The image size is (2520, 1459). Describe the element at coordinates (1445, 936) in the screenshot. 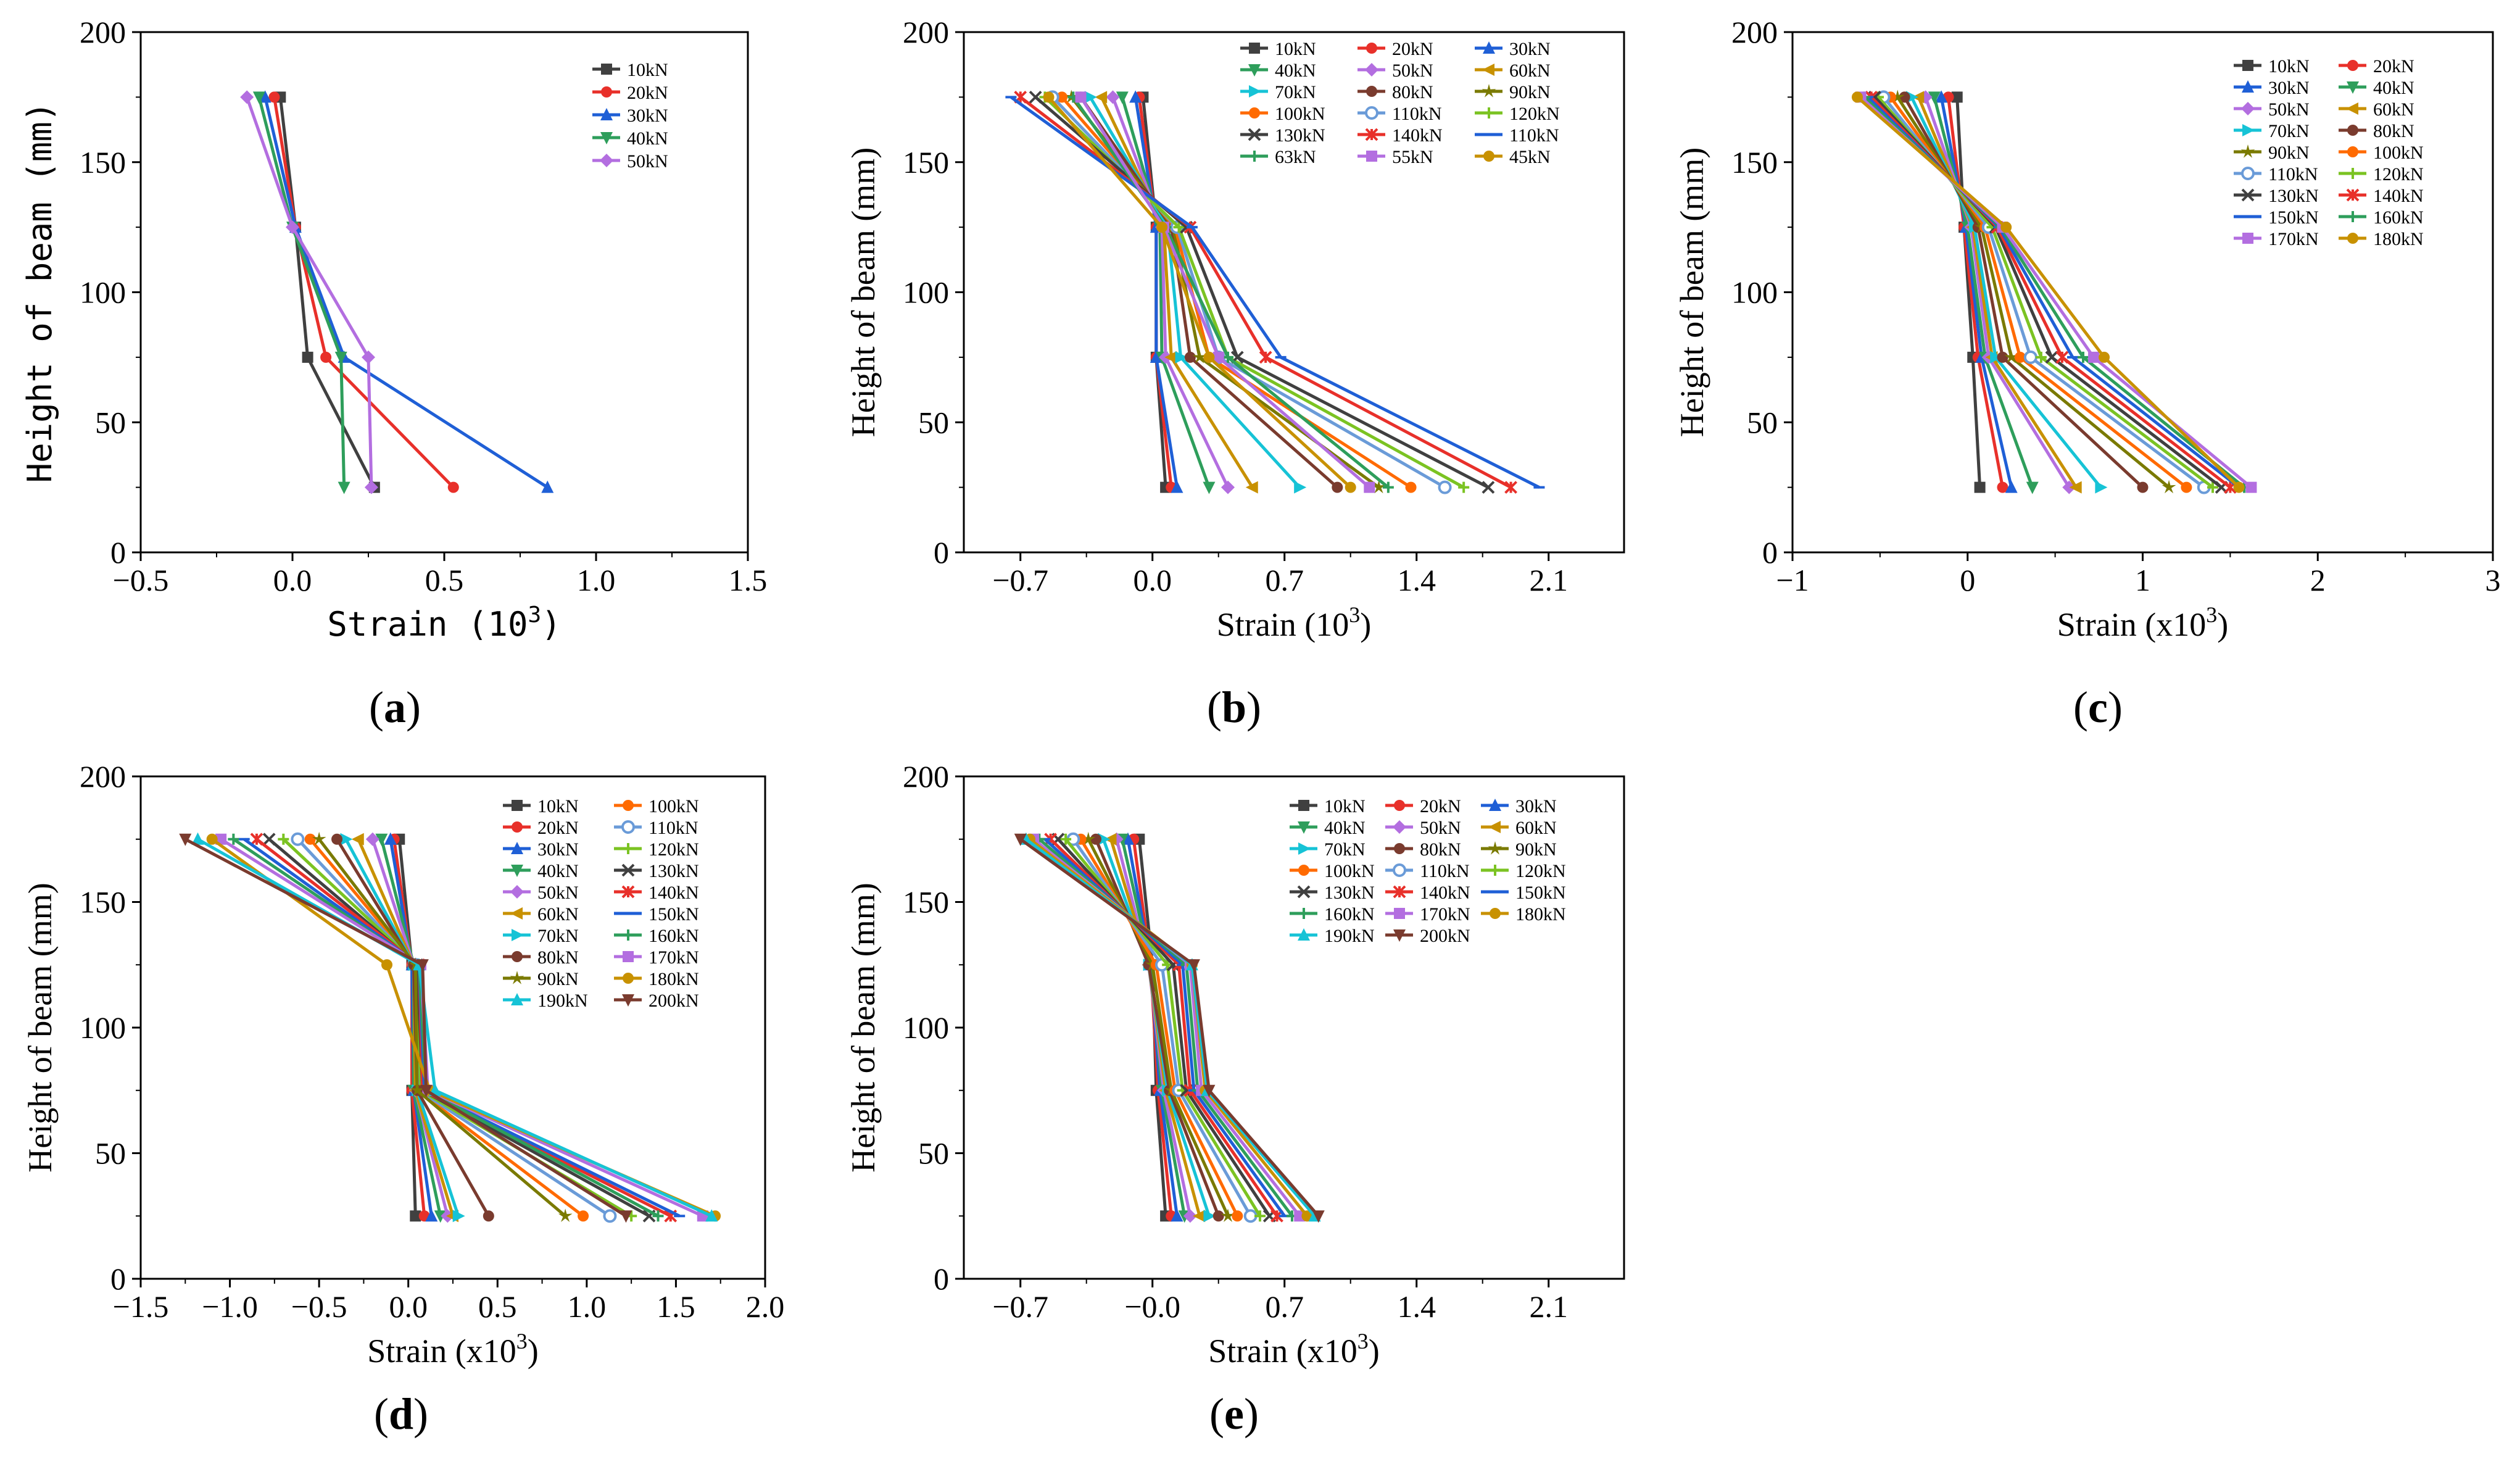

I see `legend-label: 200kN` at that location.